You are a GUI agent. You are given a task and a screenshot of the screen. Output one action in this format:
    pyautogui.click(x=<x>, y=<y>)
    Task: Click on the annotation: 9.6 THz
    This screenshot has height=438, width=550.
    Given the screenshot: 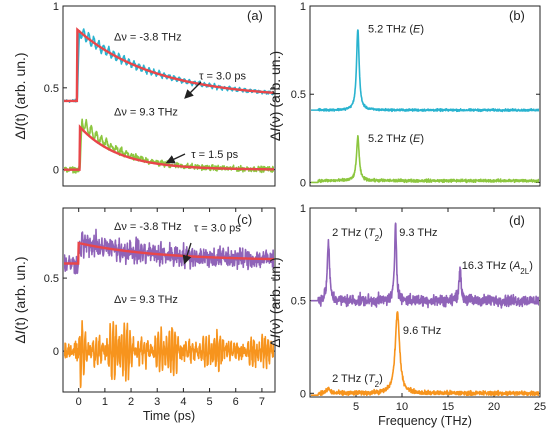 What is the action you would take?
    pyautogui.click(x=422, y=331)
    